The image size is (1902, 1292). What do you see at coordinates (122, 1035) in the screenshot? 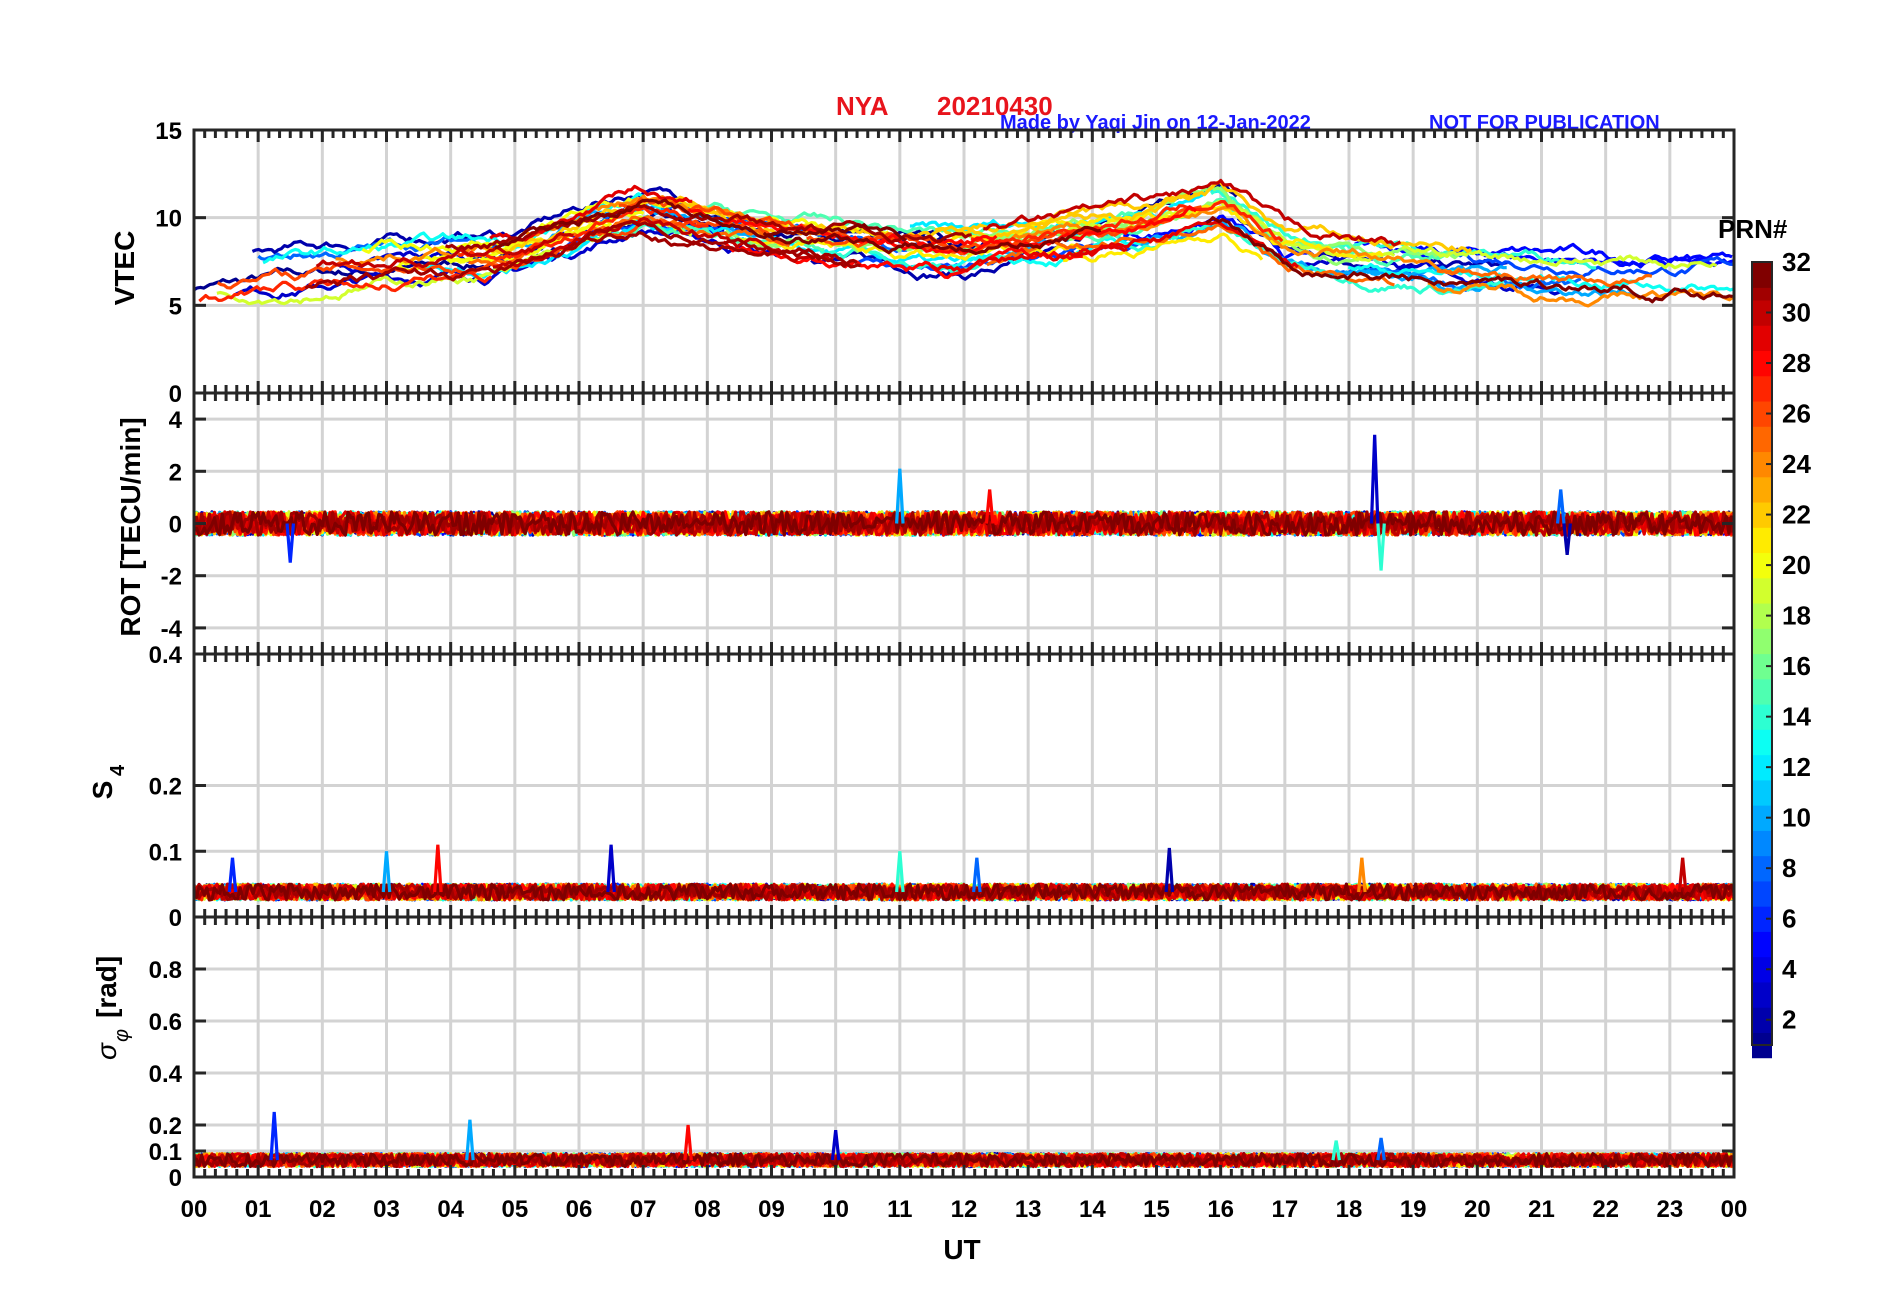
I see `sigma-ylabel-sub: φ` at bounding box center [122, 1035].